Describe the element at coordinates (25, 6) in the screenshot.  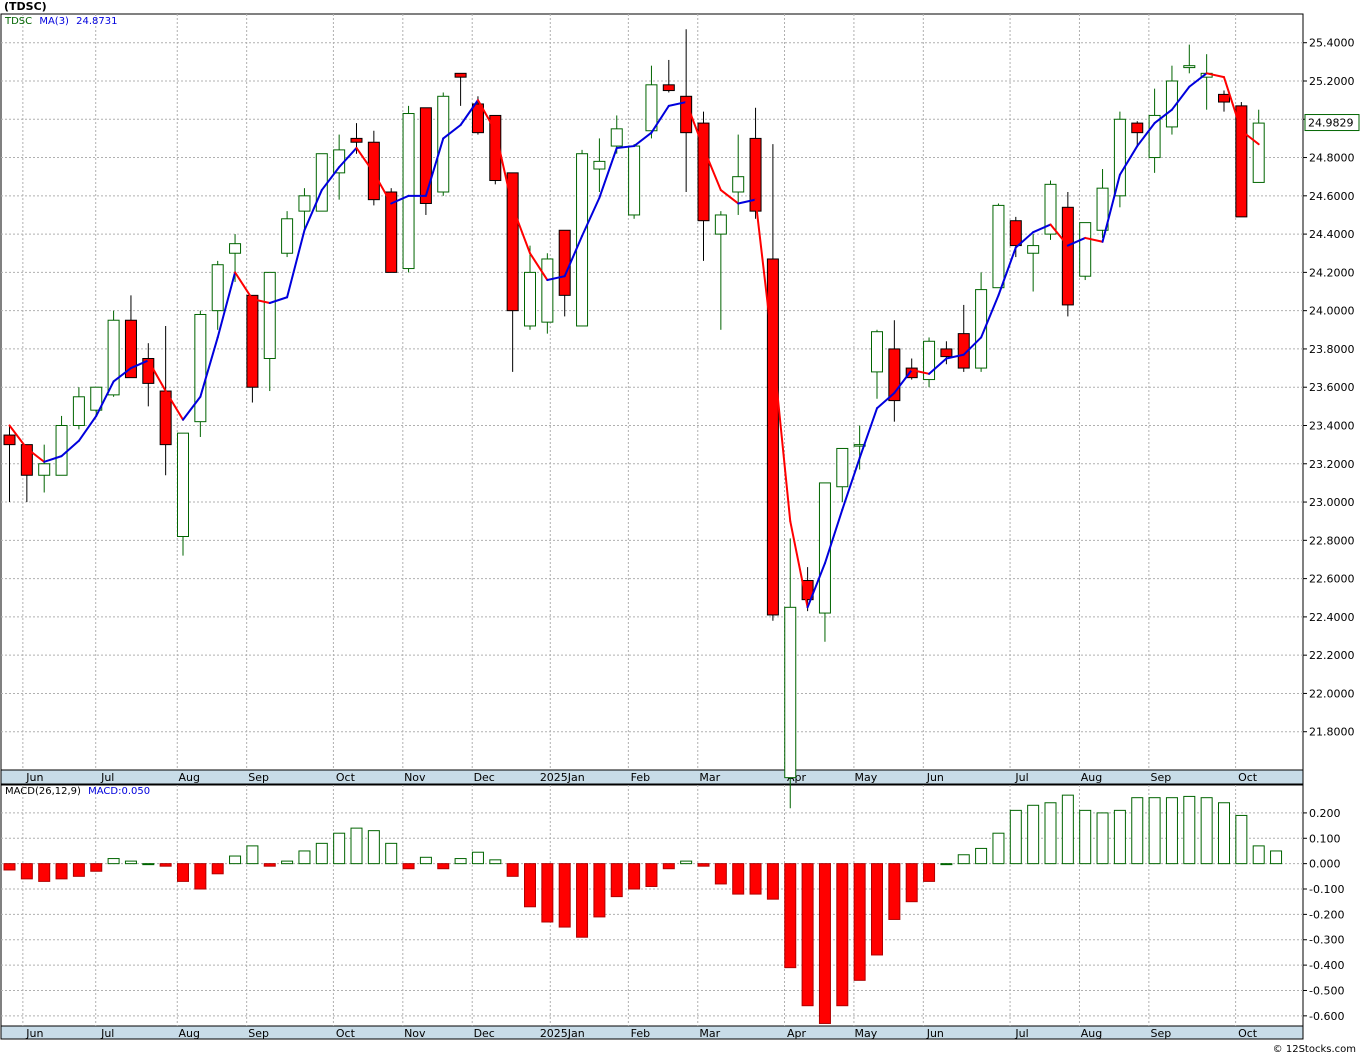
I see `chart-title: (TDSC)` at that location.